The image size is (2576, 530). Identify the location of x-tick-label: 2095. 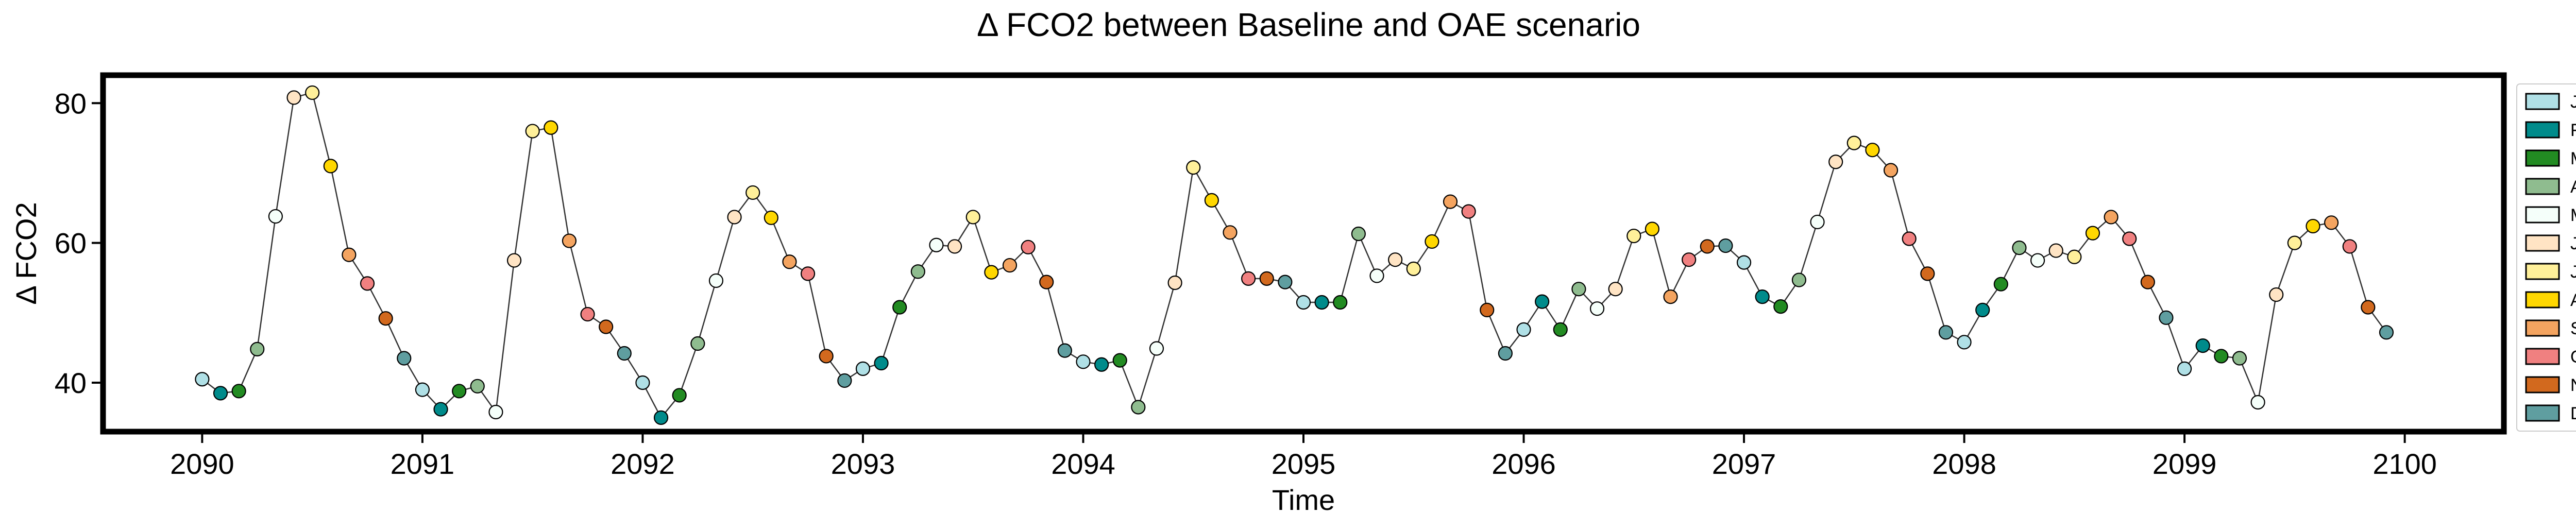
(1304, 464).